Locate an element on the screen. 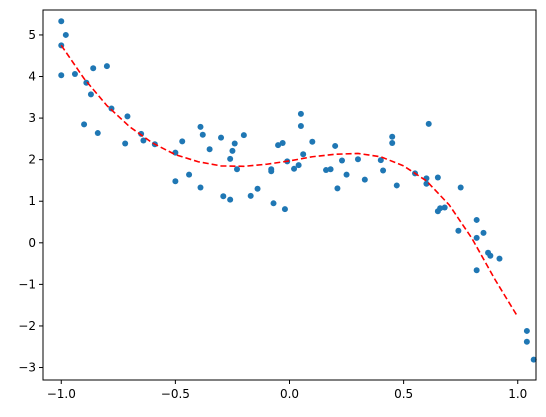 The width and height of the screenshot is (546, 417). x-tick-label: 0.0 is located at coordinates (289, 394).